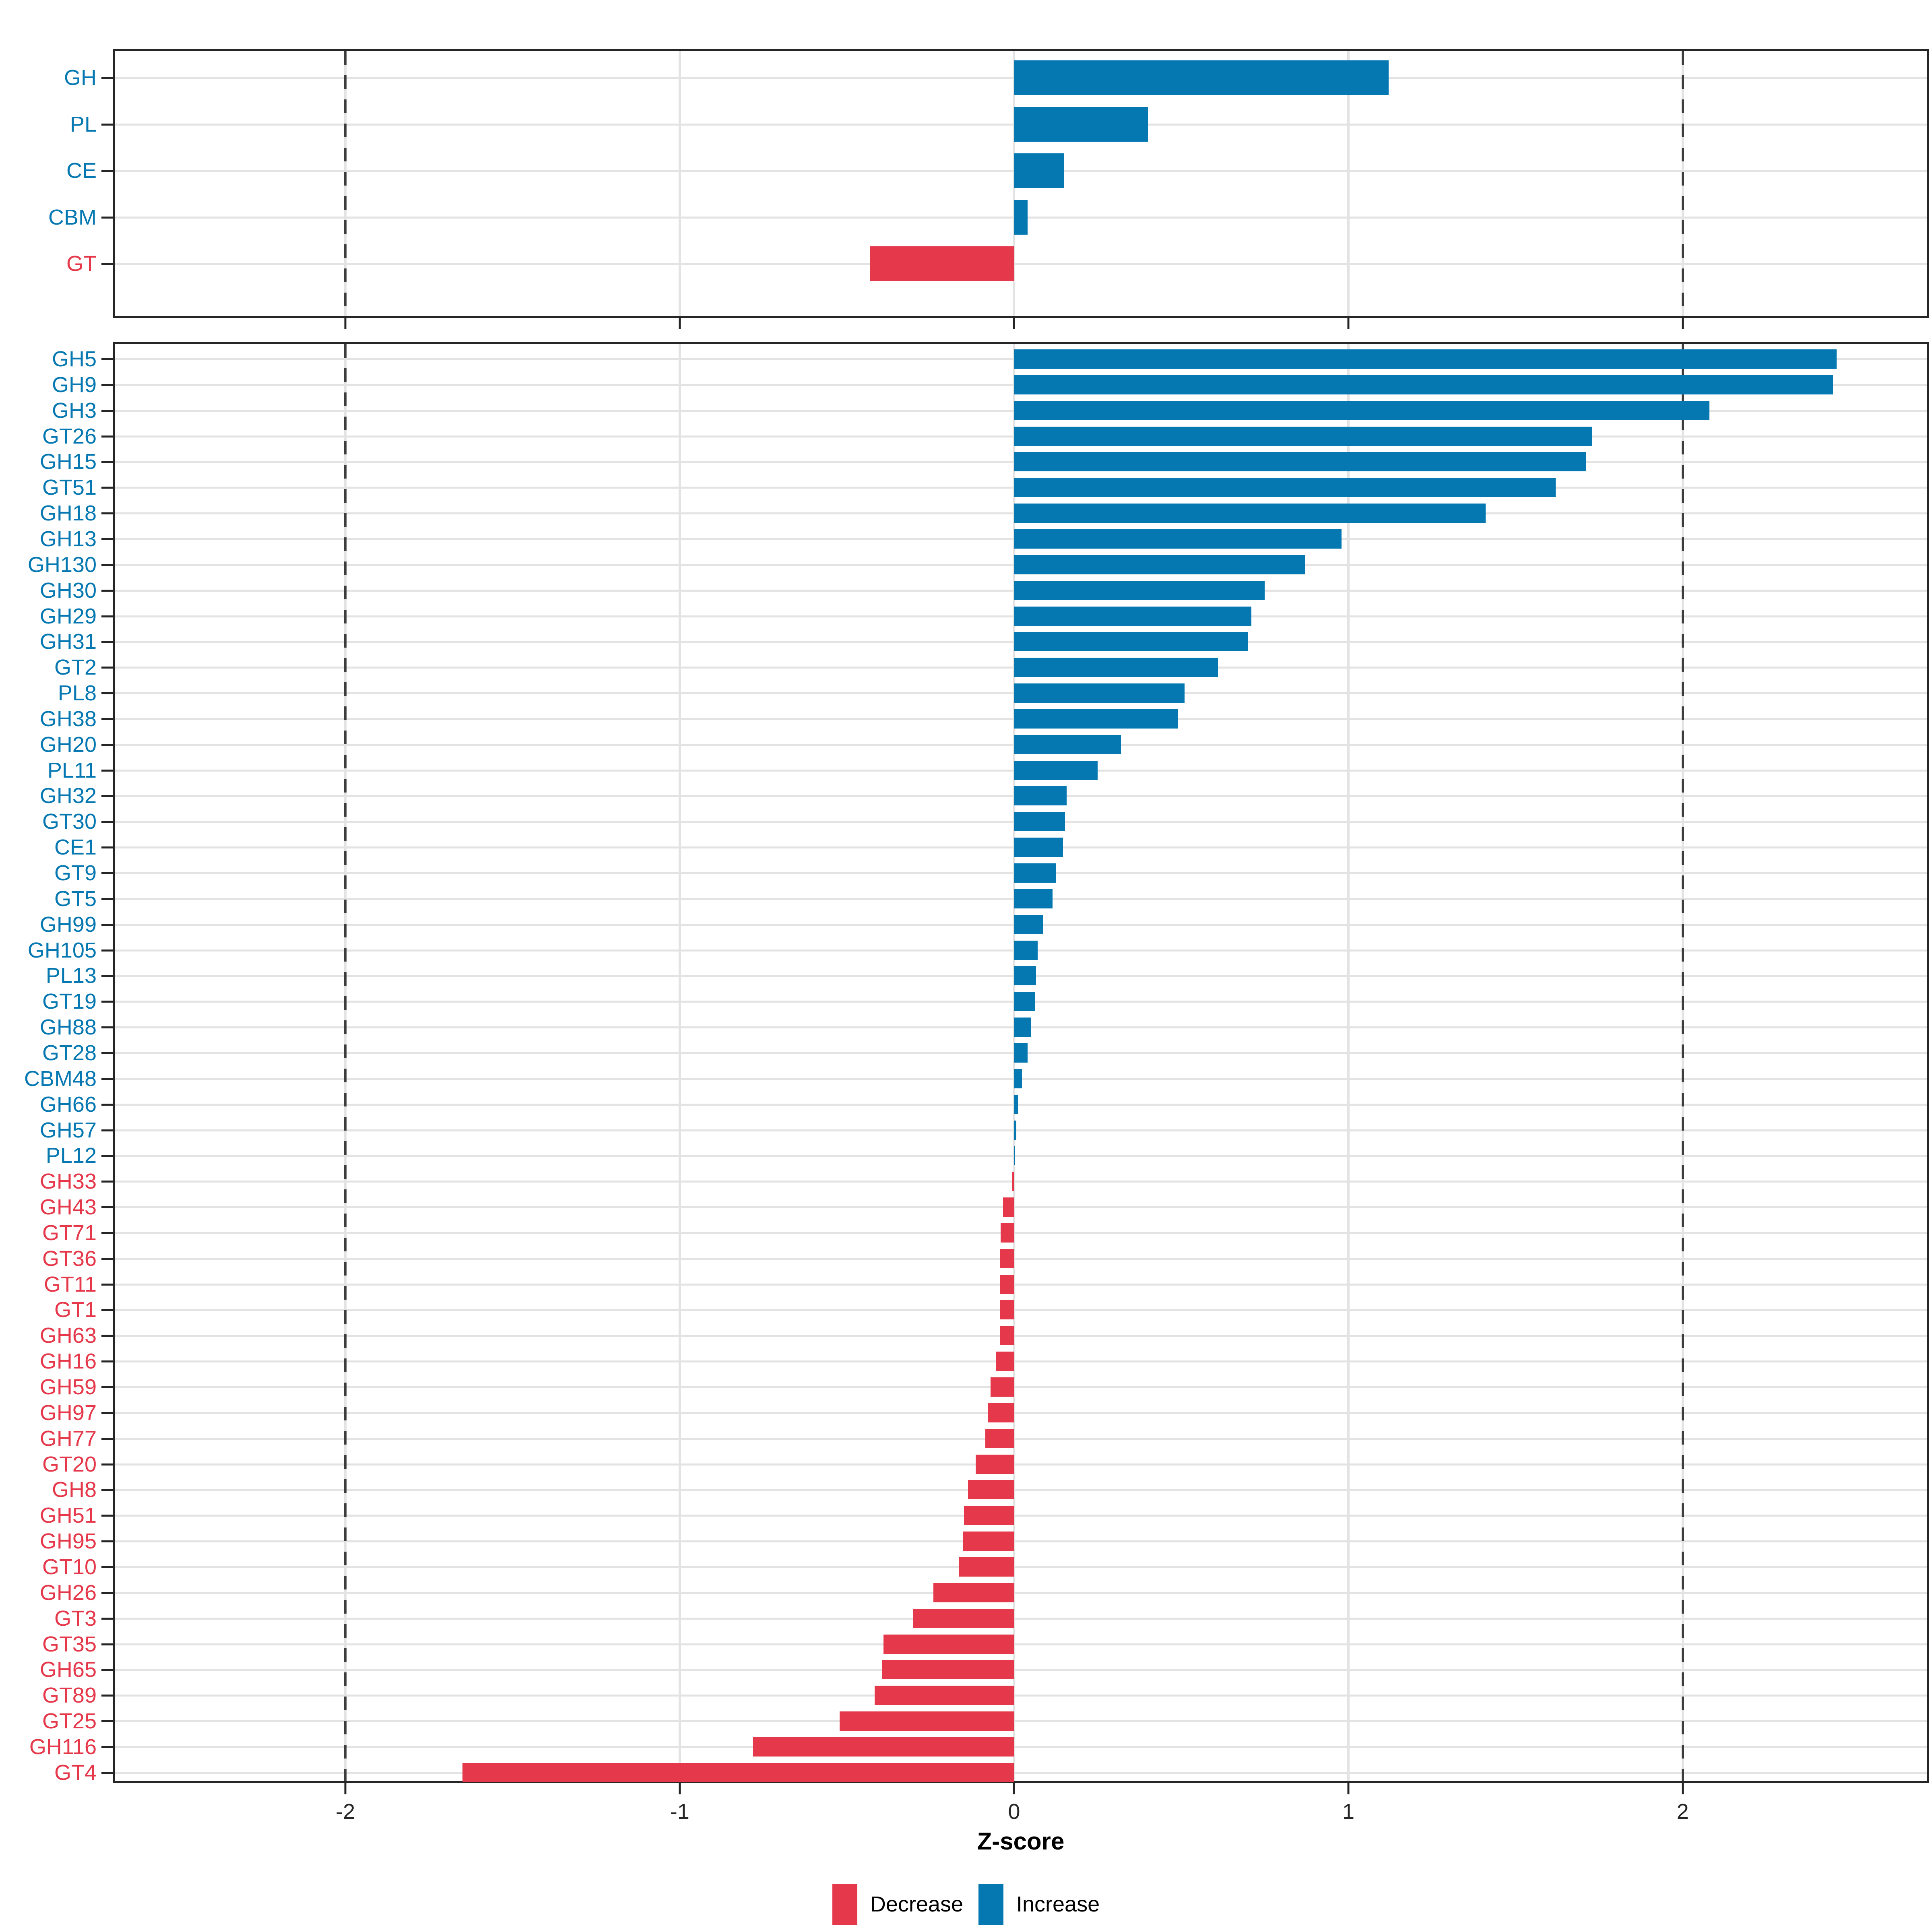 This screenshot has width=1932, height=1932. What do you see at coordinates (916, 1904) in the screenshot?
I see `legend-label-decrease: Decrease` at bounding box center [916, 1904].